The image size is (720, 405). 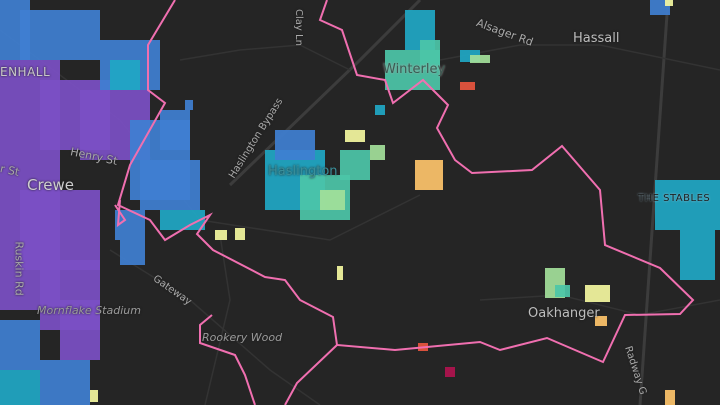 I want to click on label-mornflake-stadium: Mornflake Stadium, so click(x=89, y=310).